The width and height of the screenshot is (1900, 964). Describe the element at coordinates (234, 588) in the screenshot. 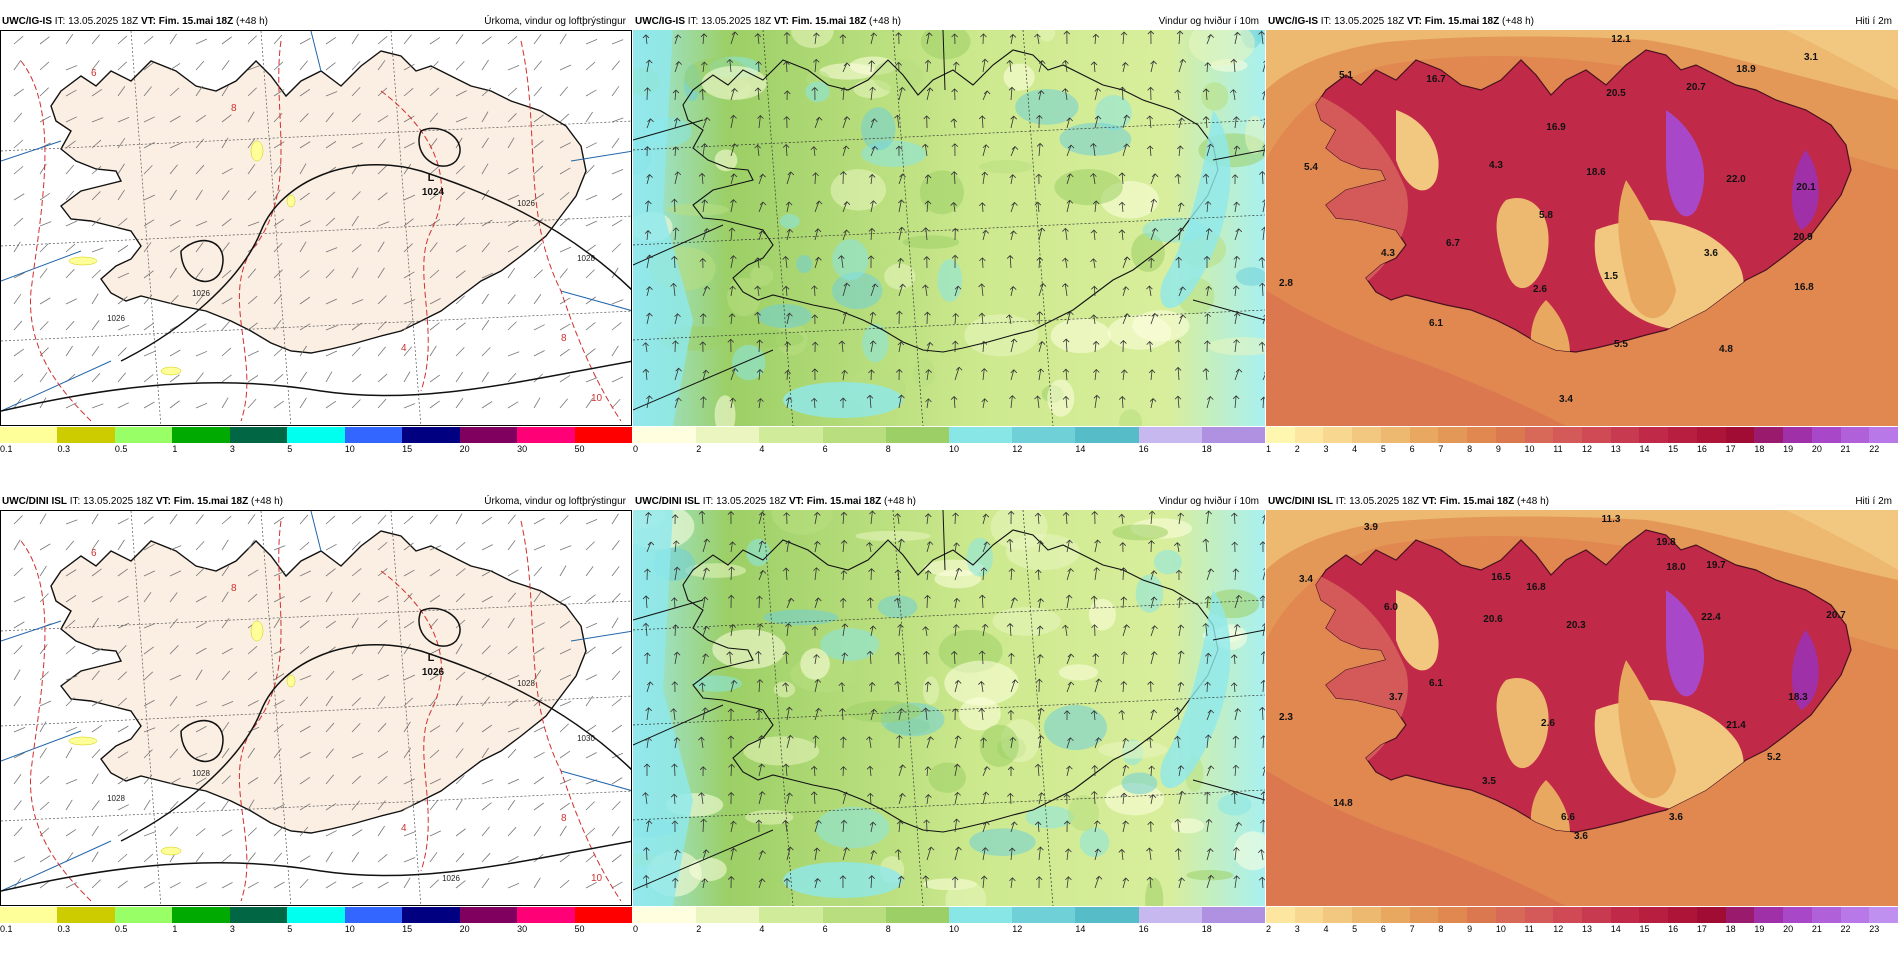

I see `precip-contour-label: 8` at that location.